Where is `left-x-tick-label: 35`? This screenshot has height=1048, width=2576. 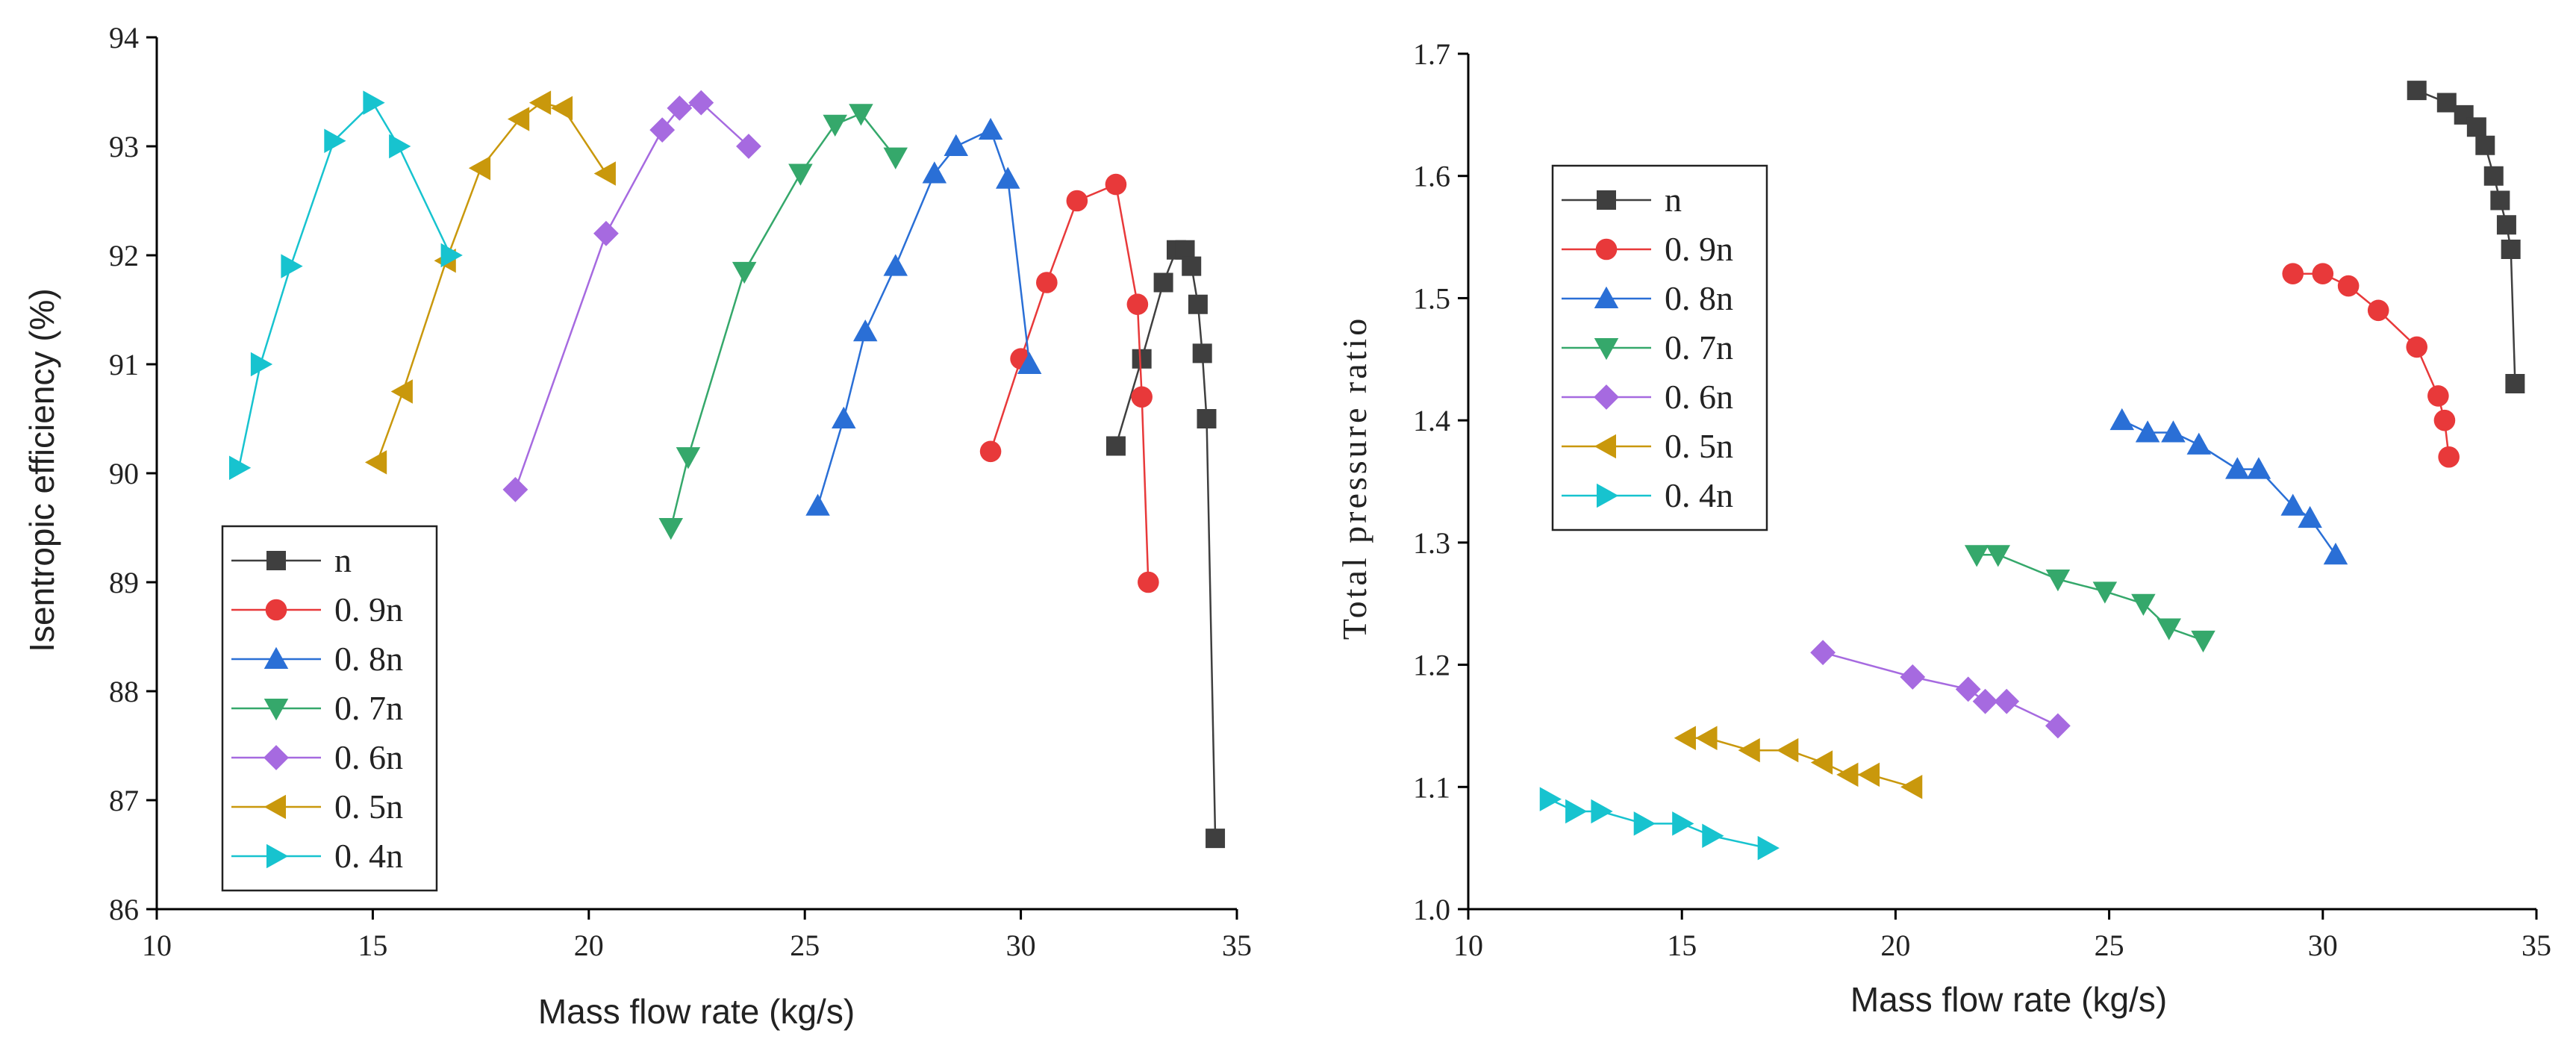
left-x-tick-label: 35 is located at coordinates (1237, 945).